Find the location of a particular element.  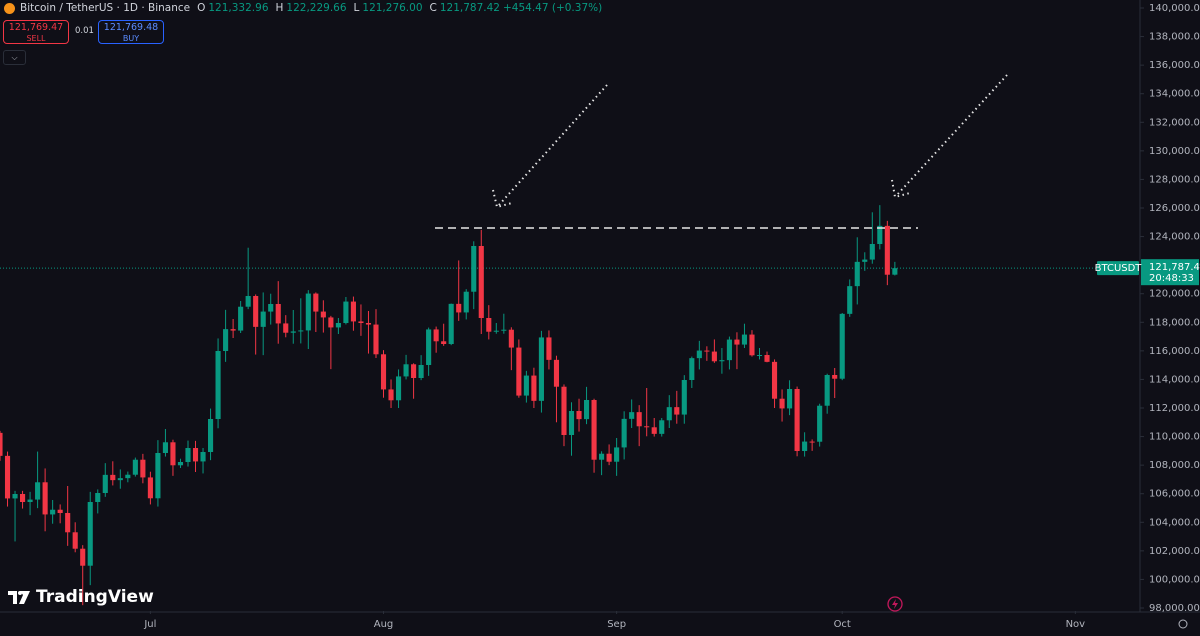

sell-label: SELL is located at coordinates (36, 38).